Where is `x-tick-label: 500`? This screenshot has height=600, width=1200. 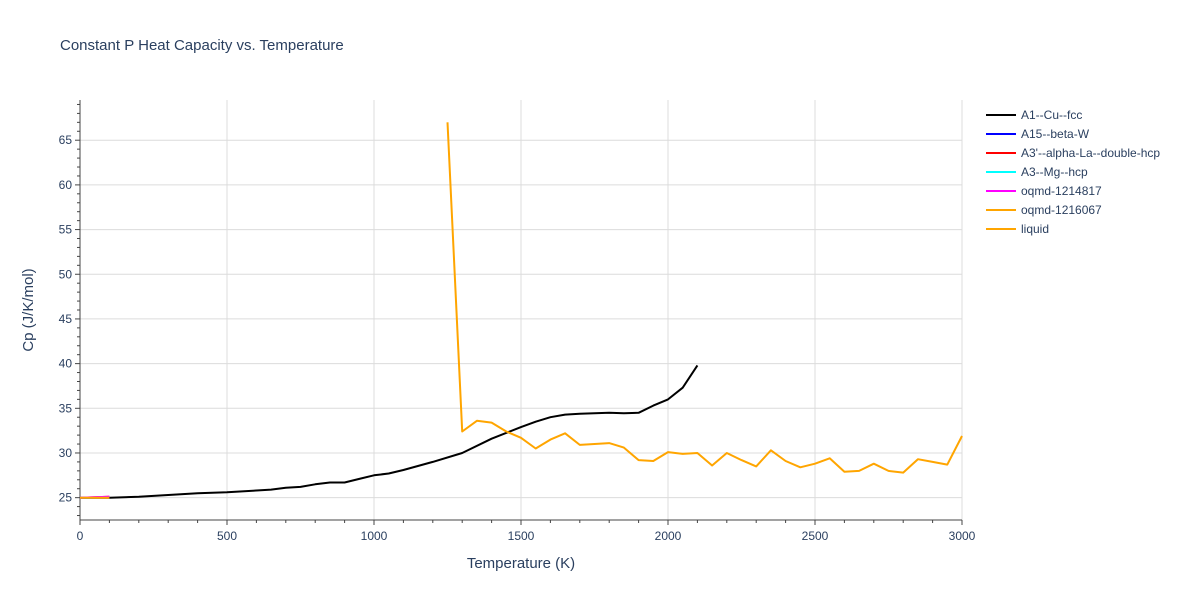
x-tick-label: 500 is located at coordinates (227, 536).